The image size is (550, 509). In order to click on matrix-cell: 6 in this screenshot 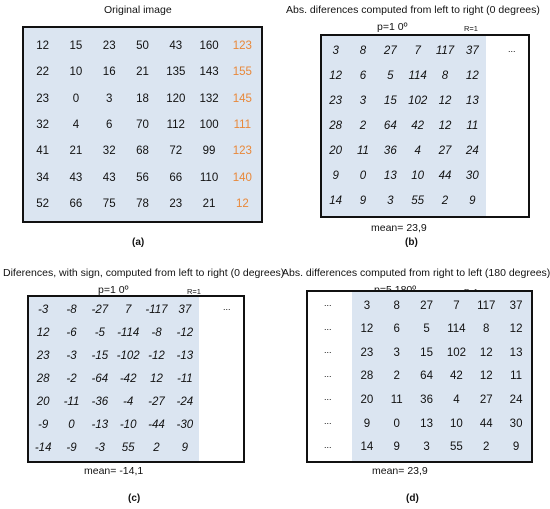, I will do `click(396, 329)`.